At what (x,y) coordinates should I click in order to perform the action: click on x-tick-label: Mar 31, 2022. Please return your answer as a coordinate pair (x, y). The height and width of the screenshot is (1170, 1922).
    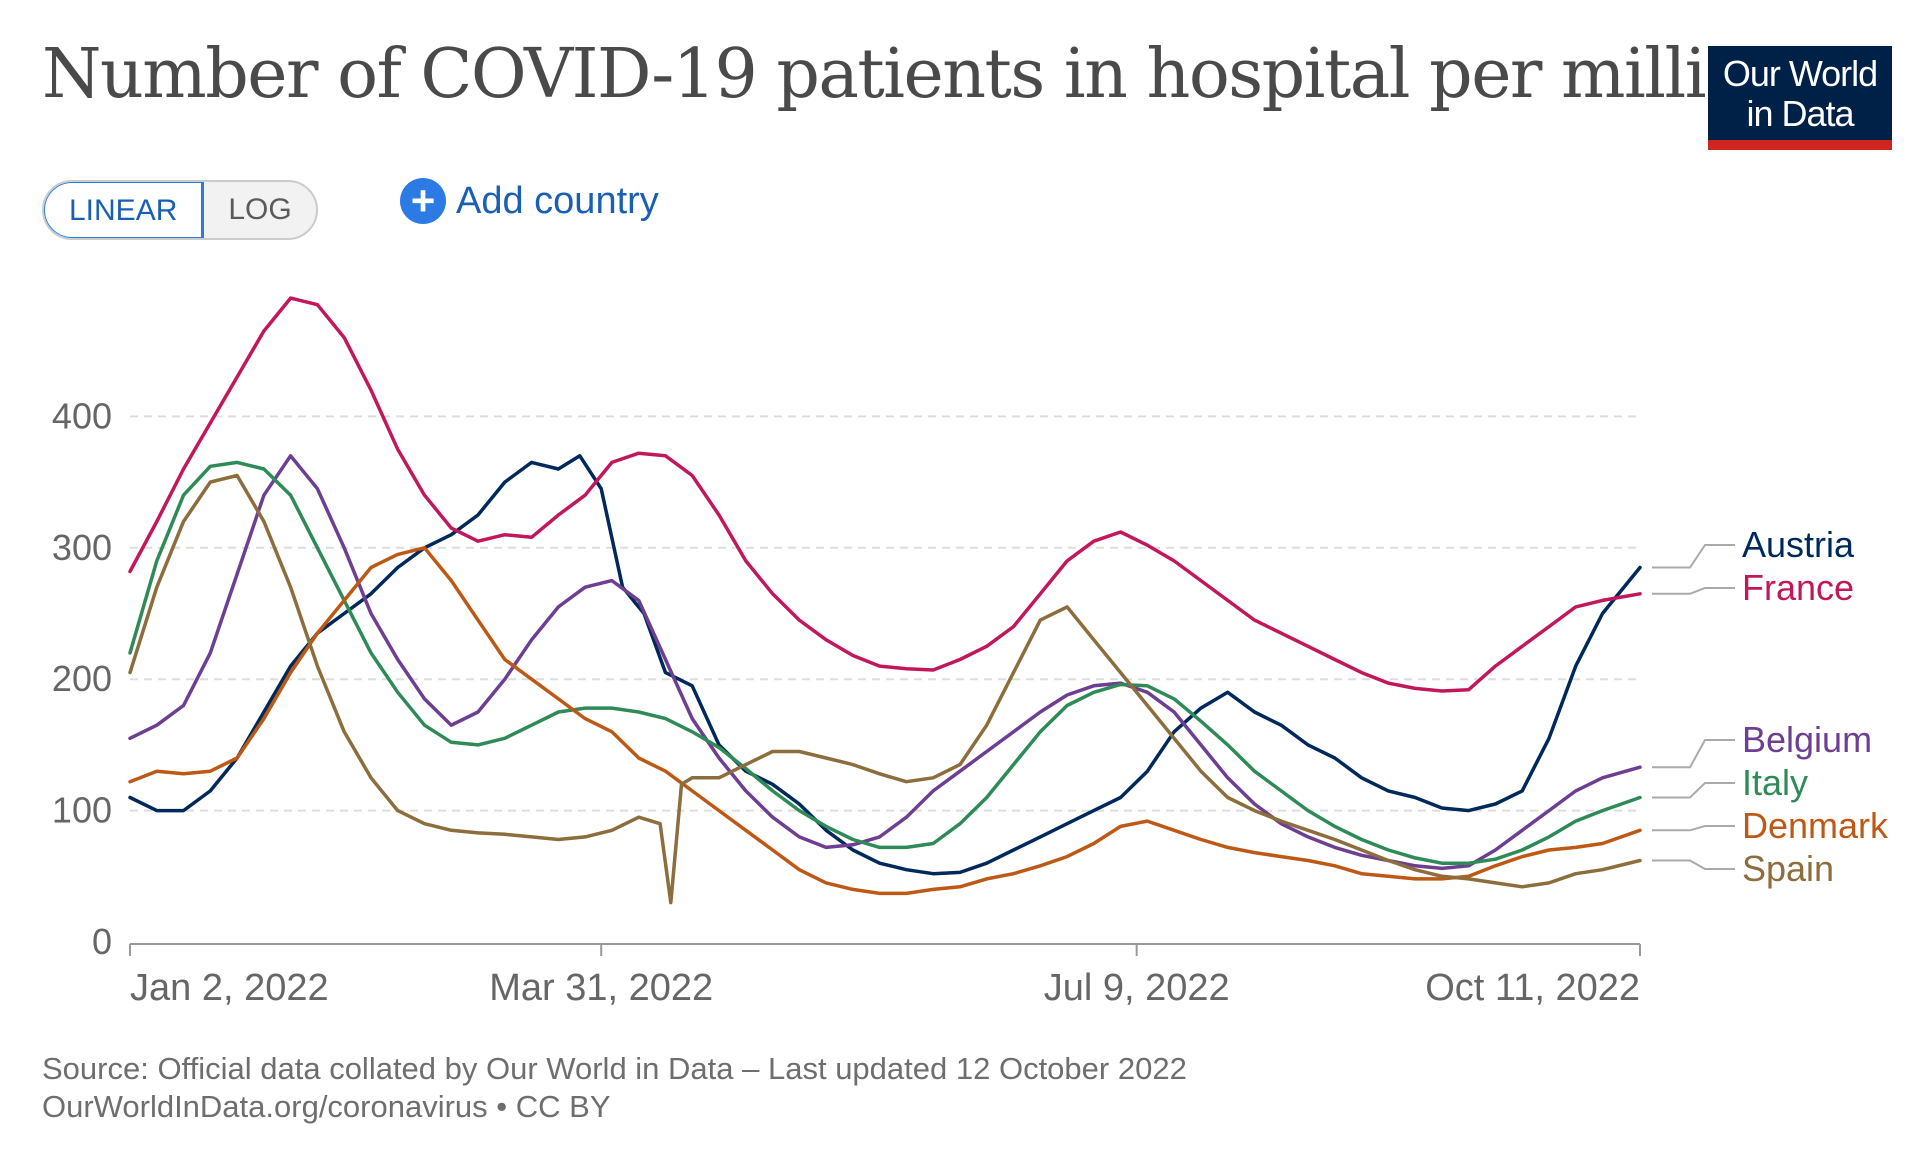
    Looking at the image, I should click on (601, 988).